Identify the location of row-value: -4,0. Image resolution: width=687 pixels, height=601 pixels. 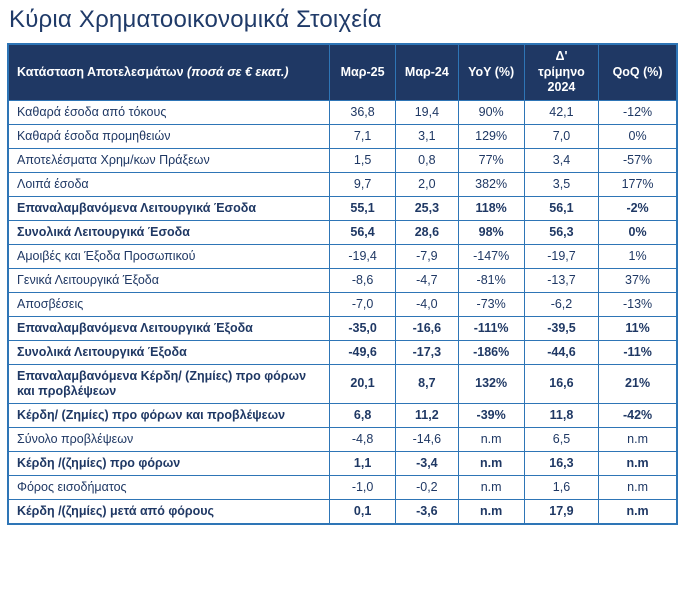
(427, 304).